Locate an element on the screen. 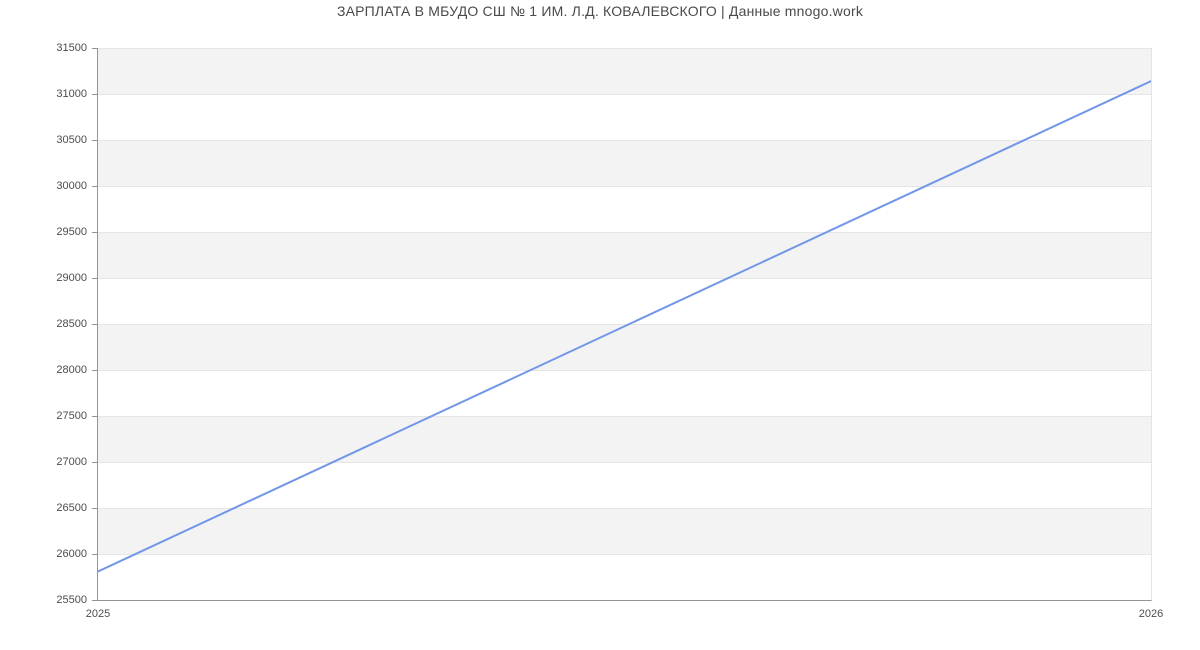 This screenshot has height=650, width=1200. y-tick-label: 25500 is located at coordinates (71, 600).